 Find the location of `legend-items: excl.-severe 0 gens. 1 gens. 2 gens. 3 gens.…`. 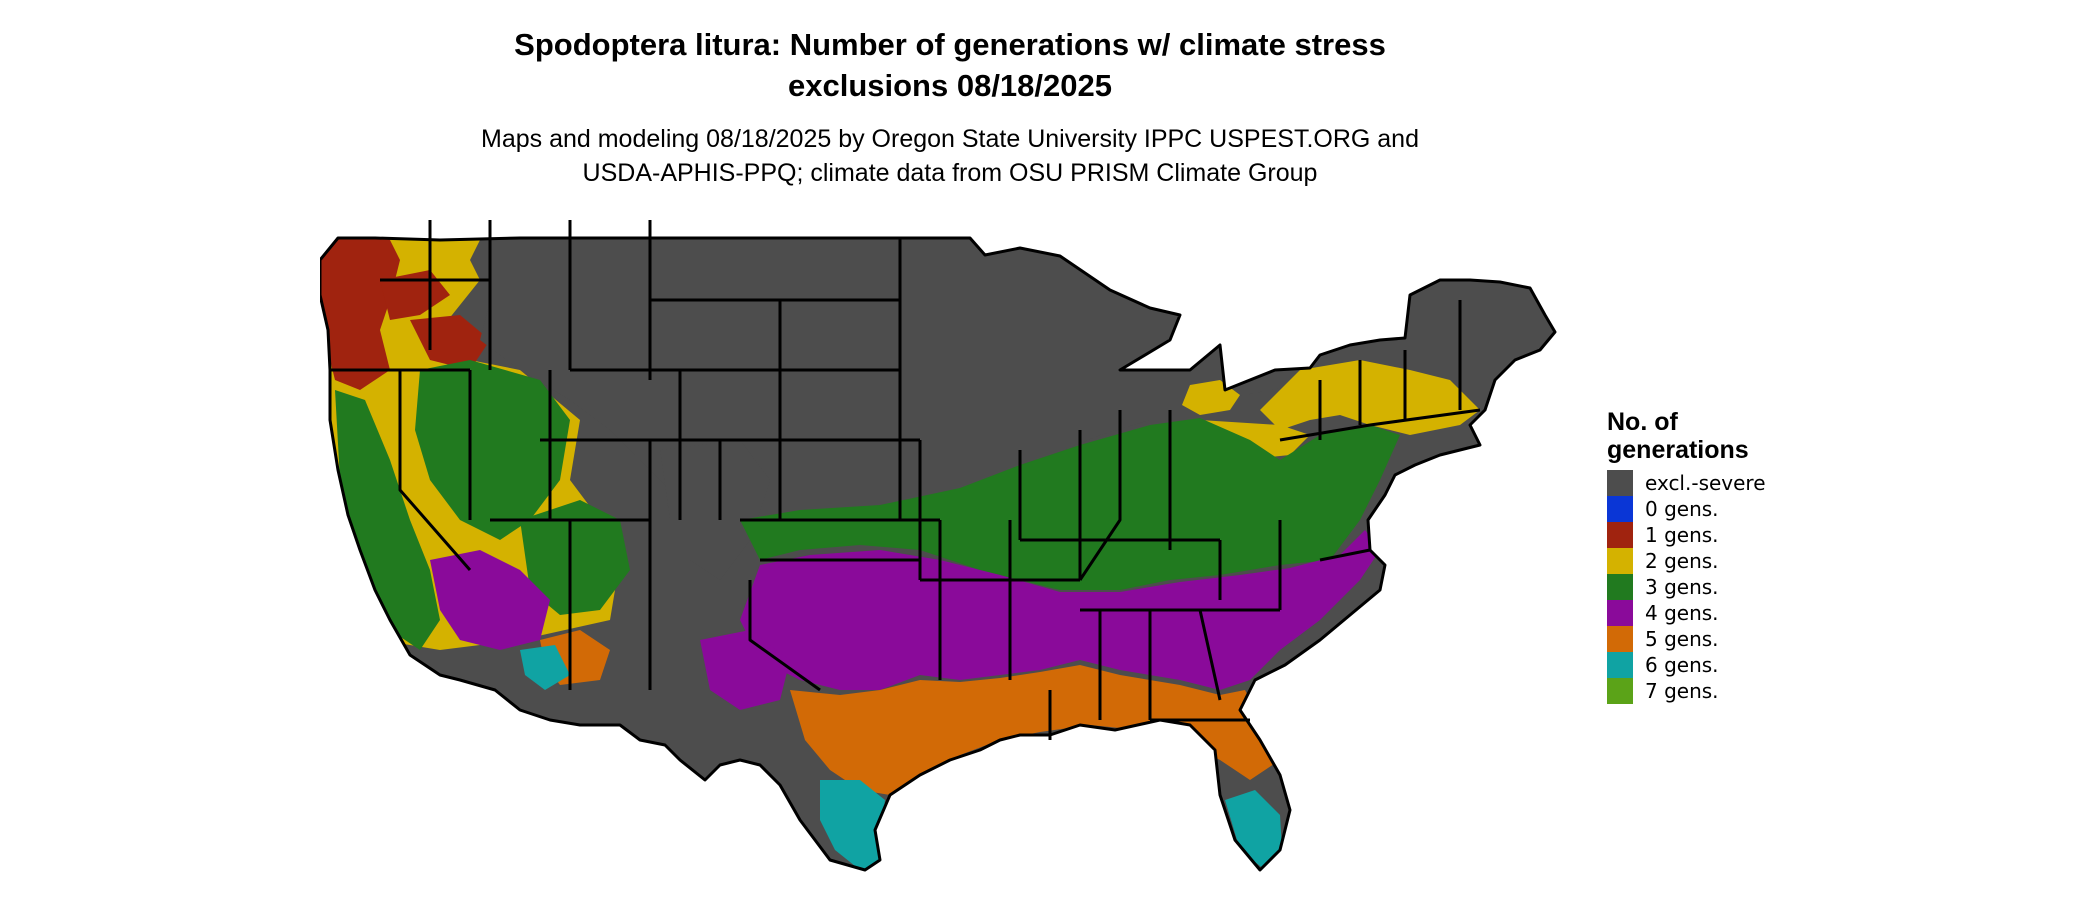

legend-items: excl.-severe 0 gens. 1 gens. 2 gens. 3 gens.… is located at coordinates (1686, 587).